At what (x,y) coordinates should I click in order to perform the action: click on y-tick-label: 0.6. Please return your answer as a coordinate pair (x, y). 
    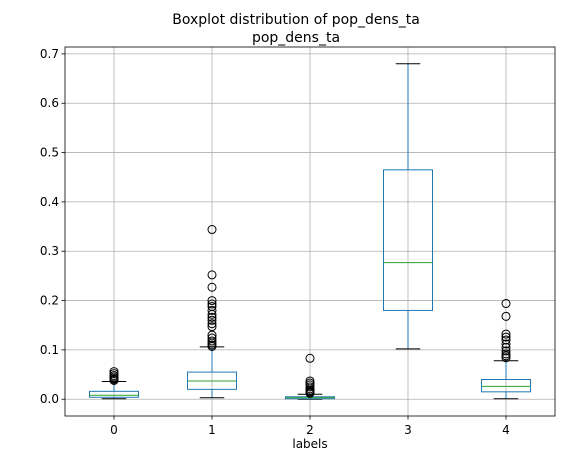
    Looking at the image, I should click on (49, 103).